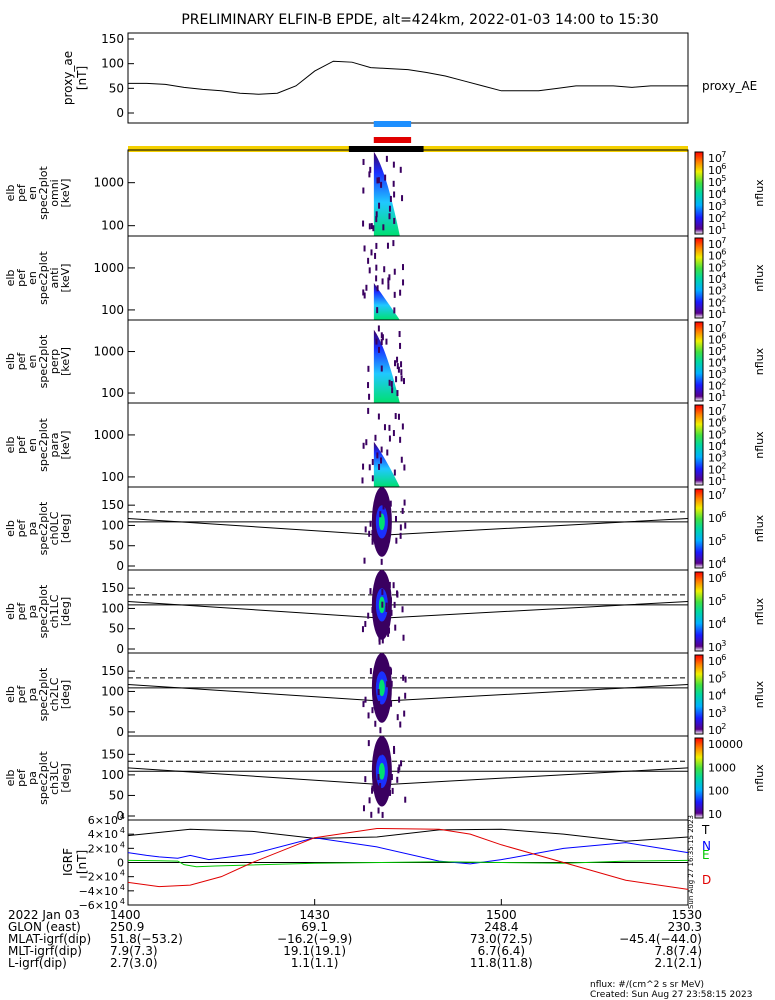 The width and height of the screenshot is (775, 1000). Describe the element at coordinates (717, 313) in the screenshot. I see `colorbar-tick-label: 10 1` at that location.